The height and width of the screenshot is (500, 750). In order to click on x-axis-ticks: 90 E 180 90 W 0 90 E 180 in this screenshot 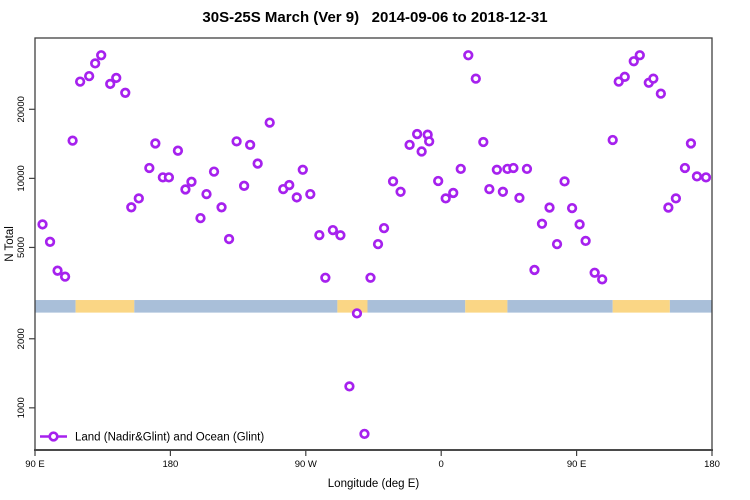, I will do `click(372, 460)`.